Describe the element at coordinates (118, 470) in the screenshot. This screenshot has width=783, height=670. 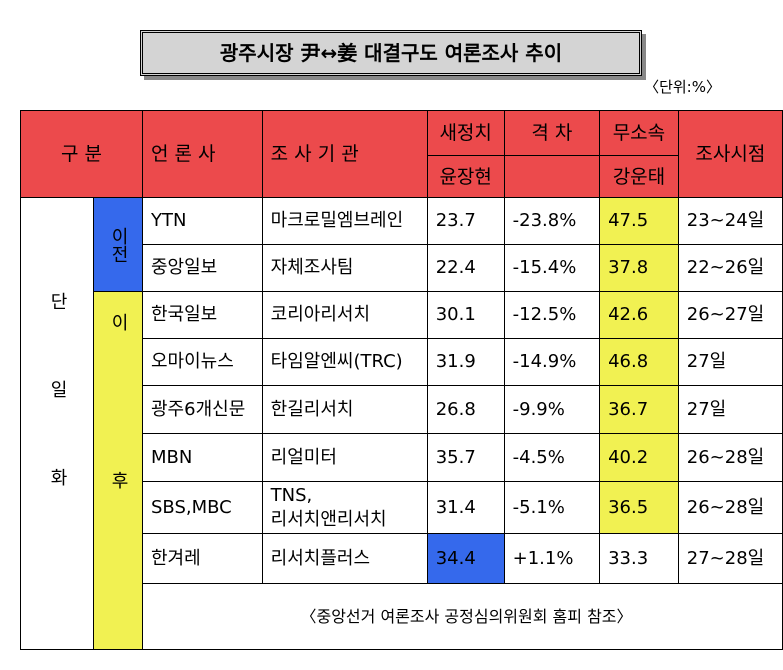
I see `after-label: 이후` at that location.